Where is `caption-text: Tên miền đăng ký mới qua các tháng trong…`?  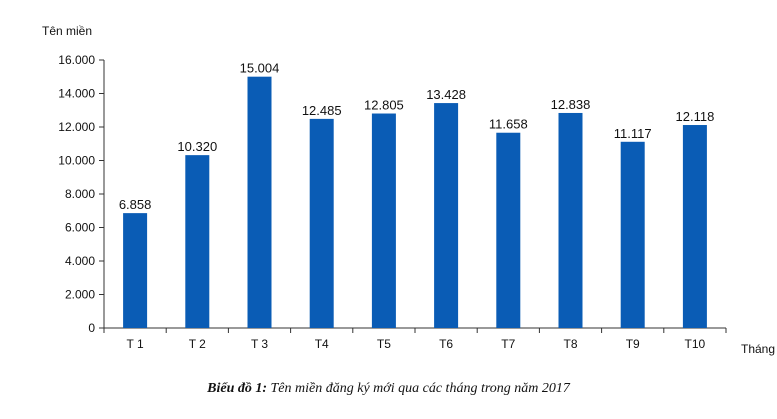
caption-text: Tên miền đăng ký mới qua các tháng trong… is located at coordinates (418, 388).